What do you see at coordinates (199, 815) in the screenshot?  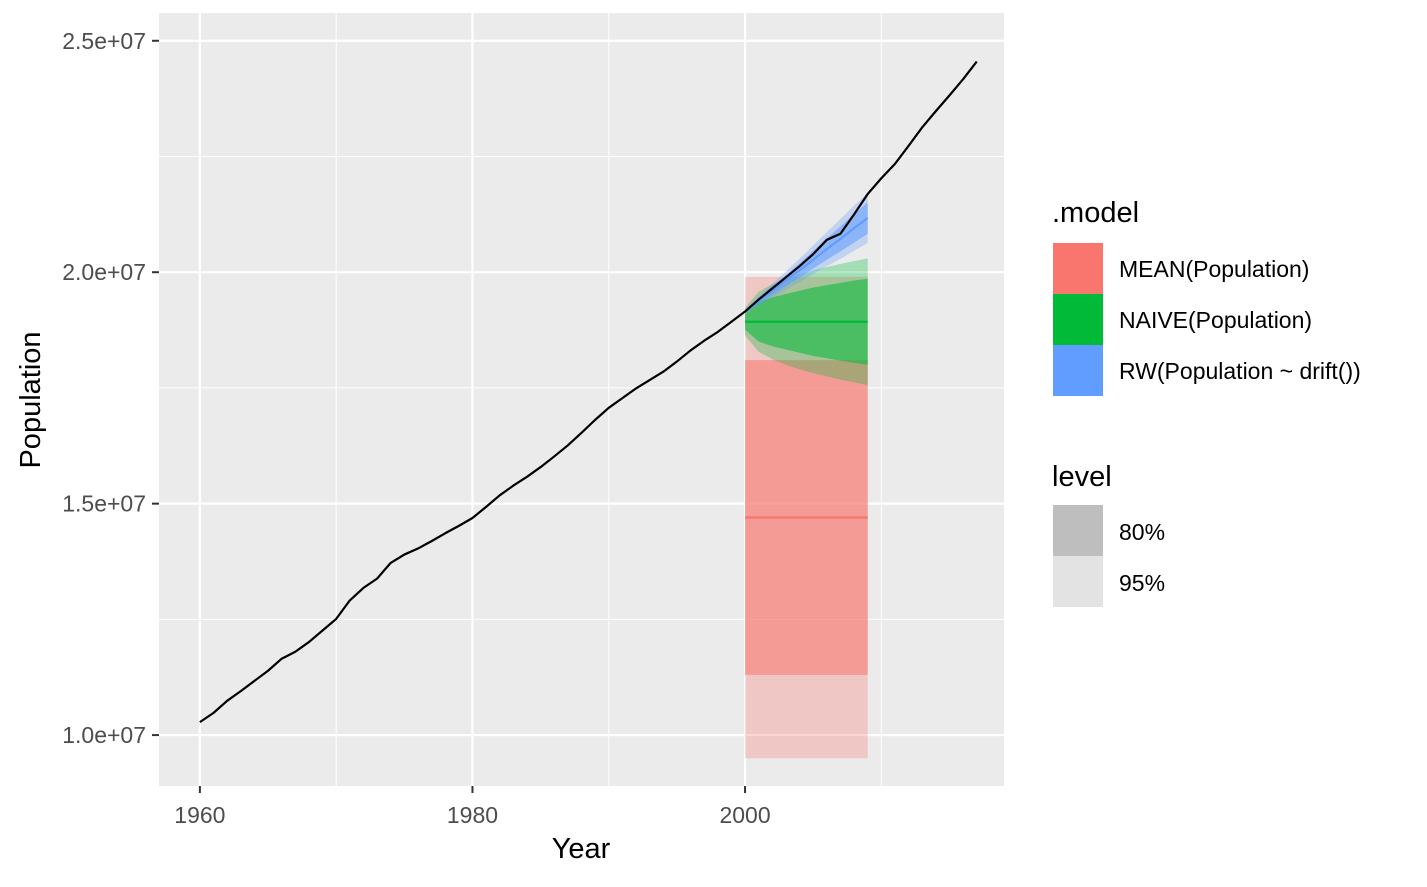 I see `x-tick-label: 1960` at bounding box center [199, 815].